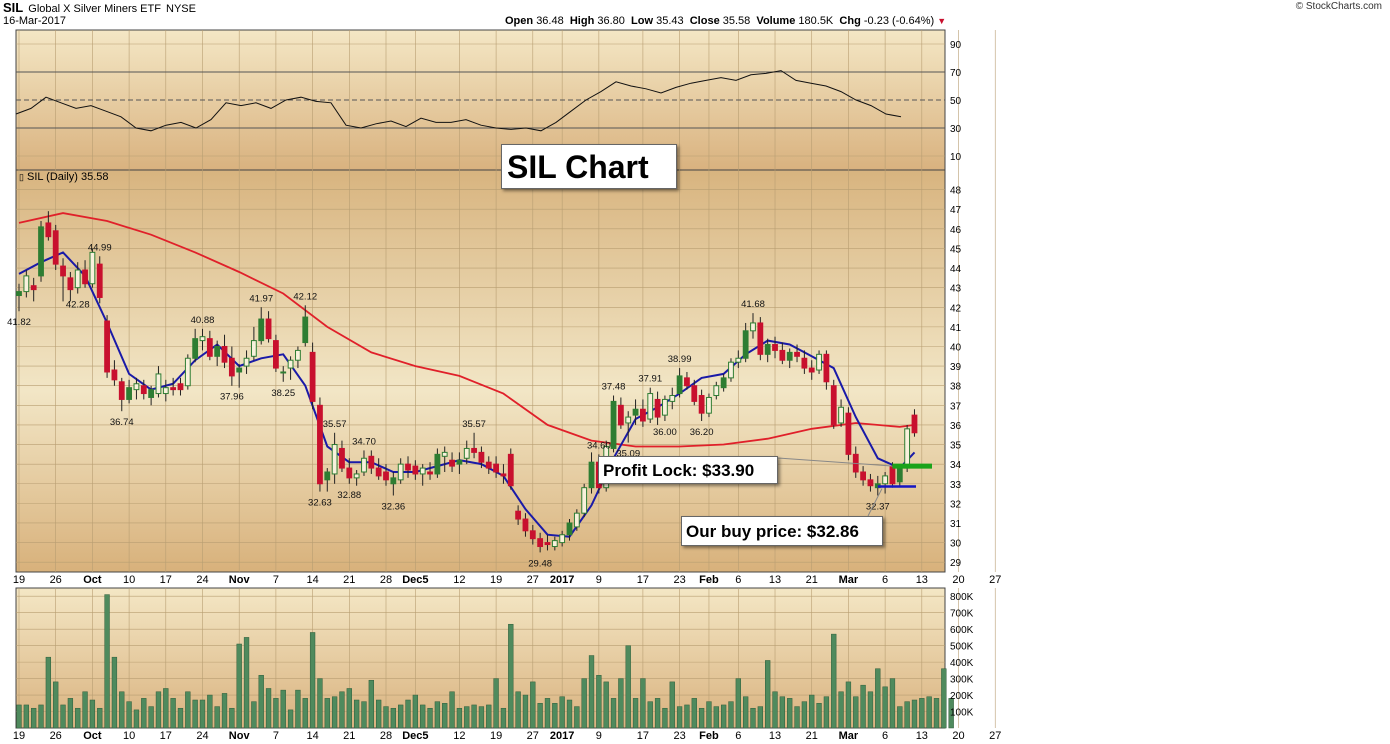 This screenshot has width=1390, height=744. I want to click on price-y-tick-label: 40, so click(956, 347).